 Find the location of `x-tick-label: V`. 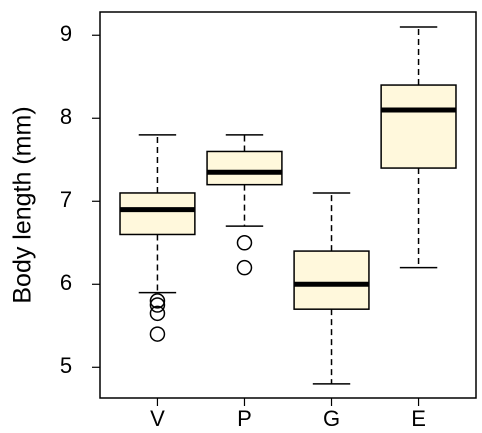

x-tick-label: V is located at coordinates (157, 418).